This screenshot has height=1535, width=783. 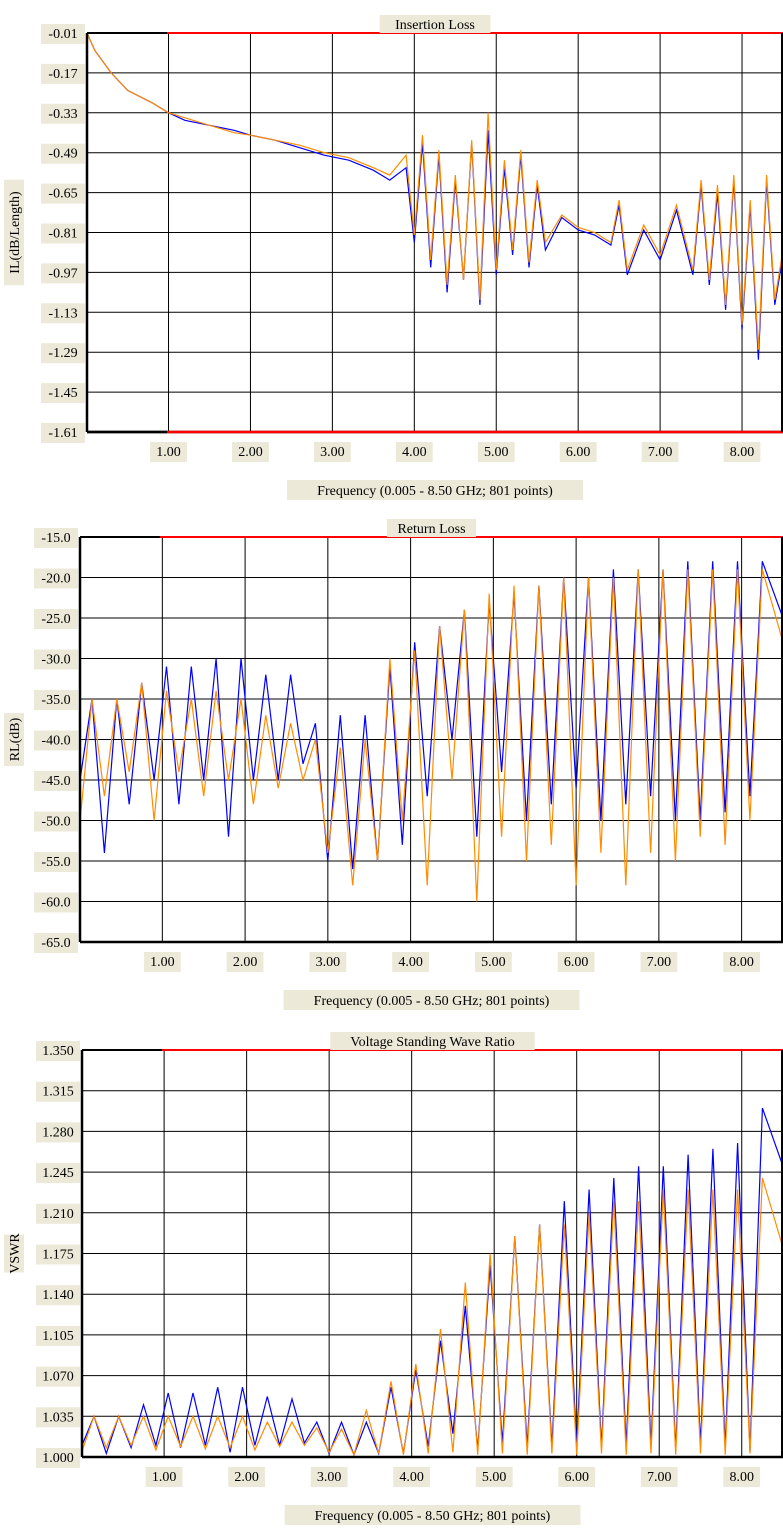 I want to click on y-tick-label: -0.97, so click(x=62, y=273).